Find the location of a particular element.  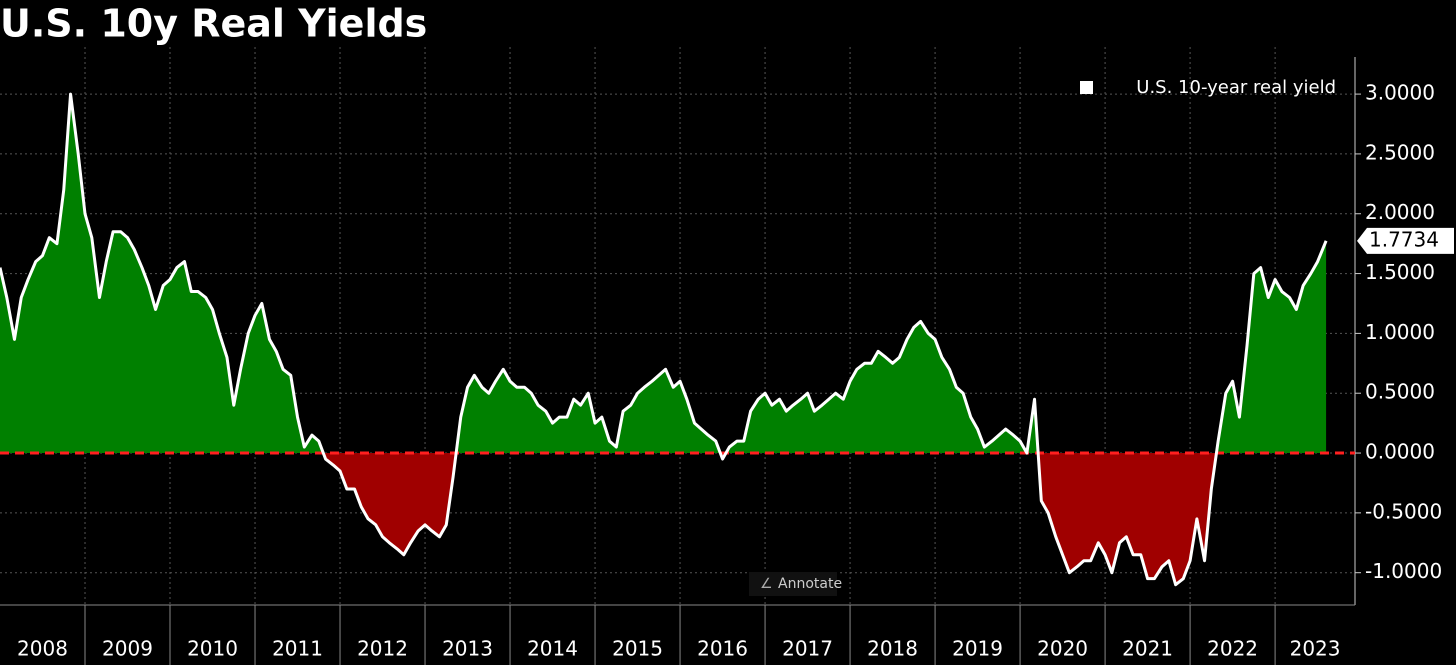

y-tick-label: 0.0000 is located at coordinates (1400, 452).